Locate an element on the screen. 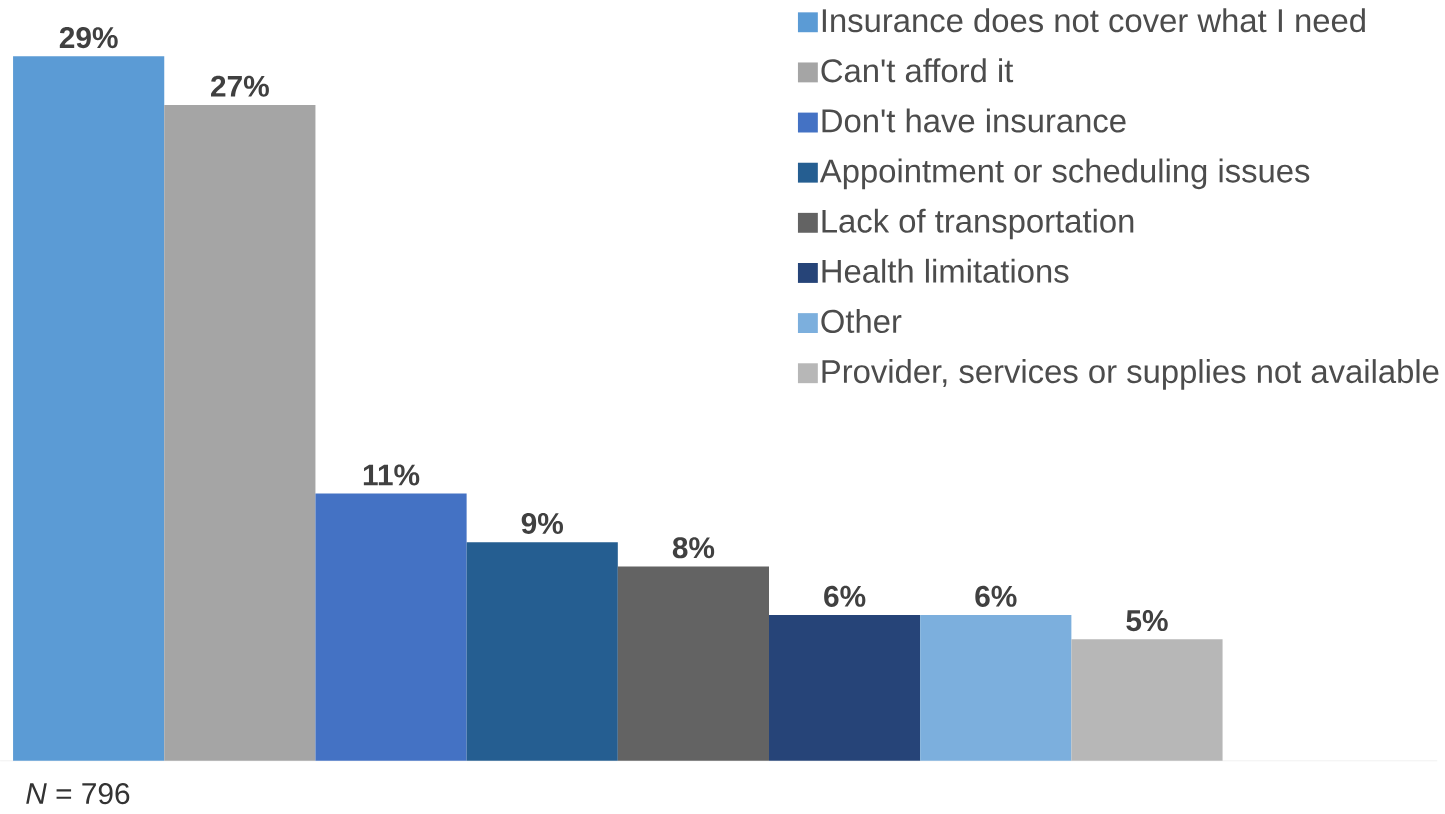 The height and width of the screenshot is (814, 1445). legend-label: Don't have insurance is located at coordinates (974, 120).